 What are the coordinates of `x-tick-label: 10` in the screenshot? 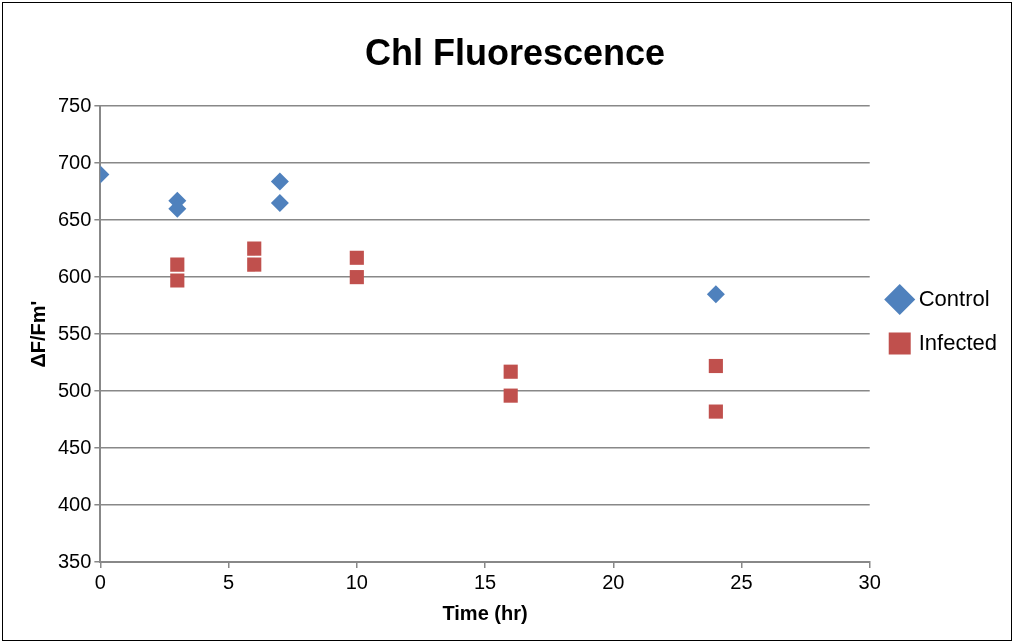 It's located at (356, 581).